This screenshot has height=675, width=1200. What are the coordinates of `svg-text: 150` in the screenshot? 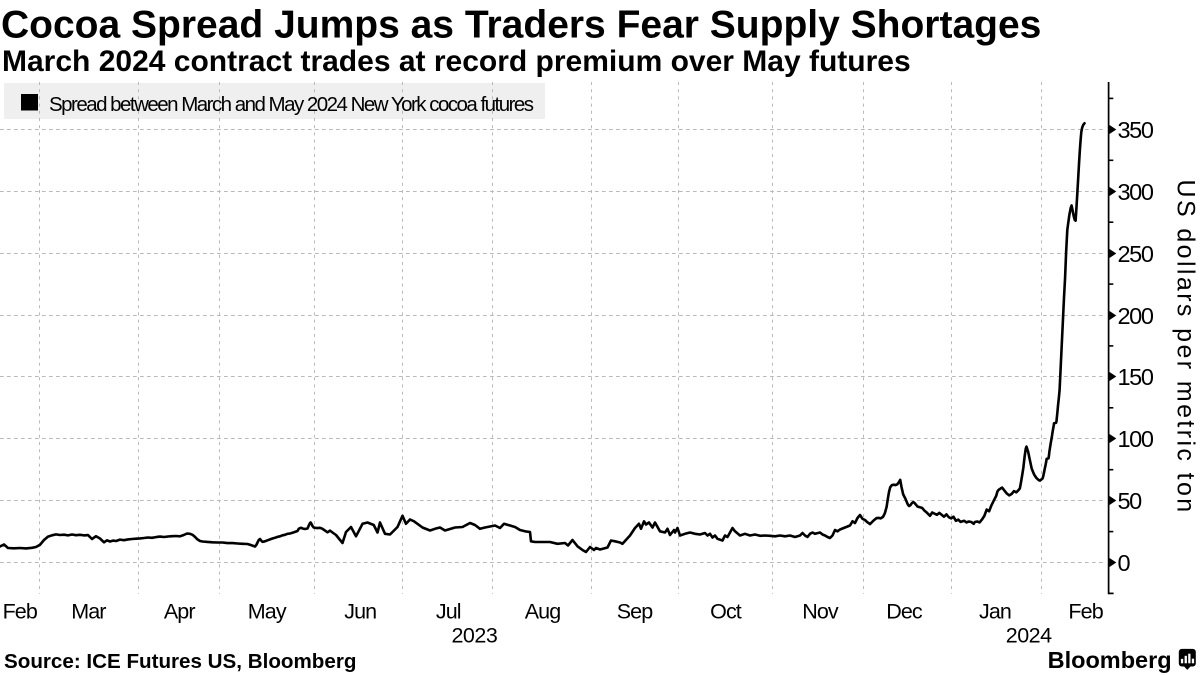 It's located at (1136, 377).